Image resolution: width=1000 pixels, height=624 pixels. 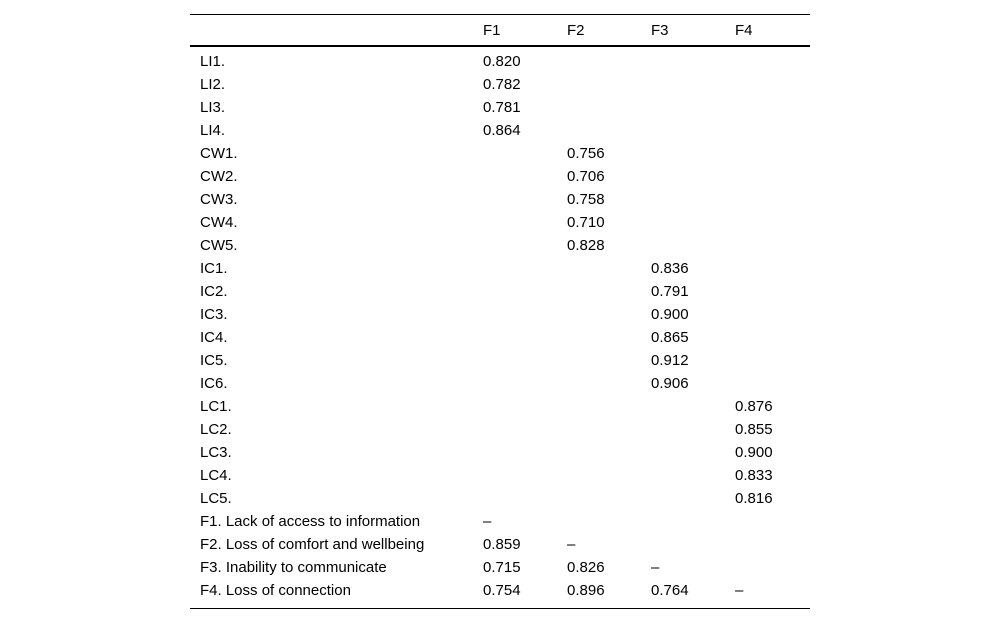 I want to click on header-row: F1 F2 F3 F4, so click(x=500, y=30).